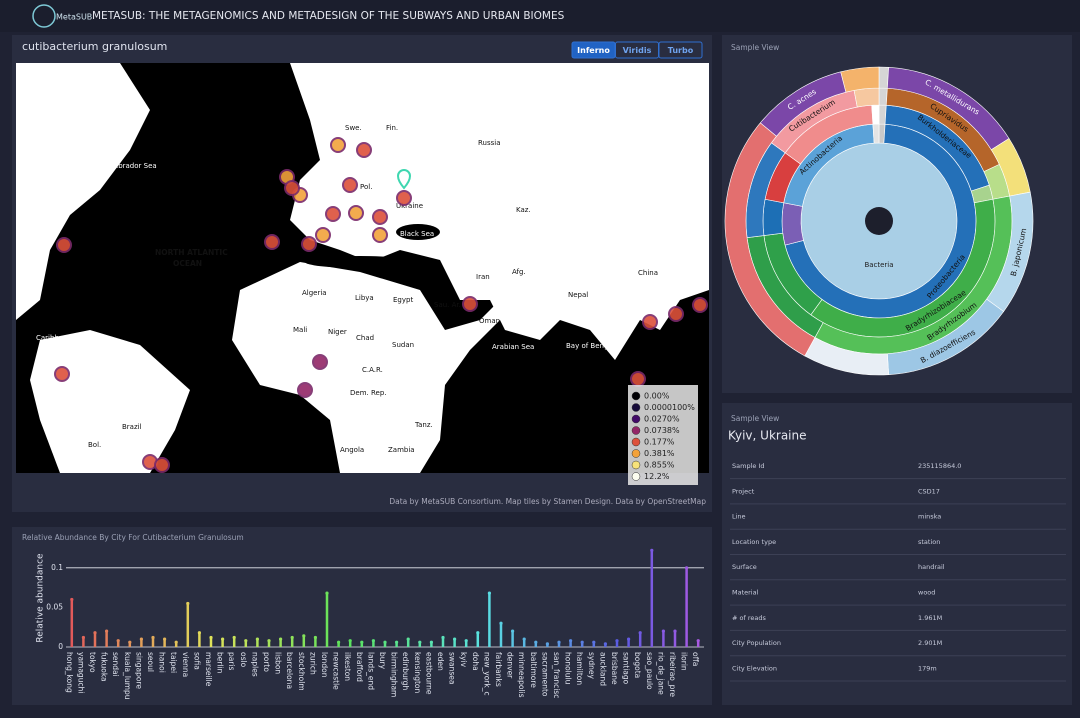  What do you see at coordinates (452, 668) in the screenshot?
I see `x-tick-label: swansea` at bounding box center [452, 668].